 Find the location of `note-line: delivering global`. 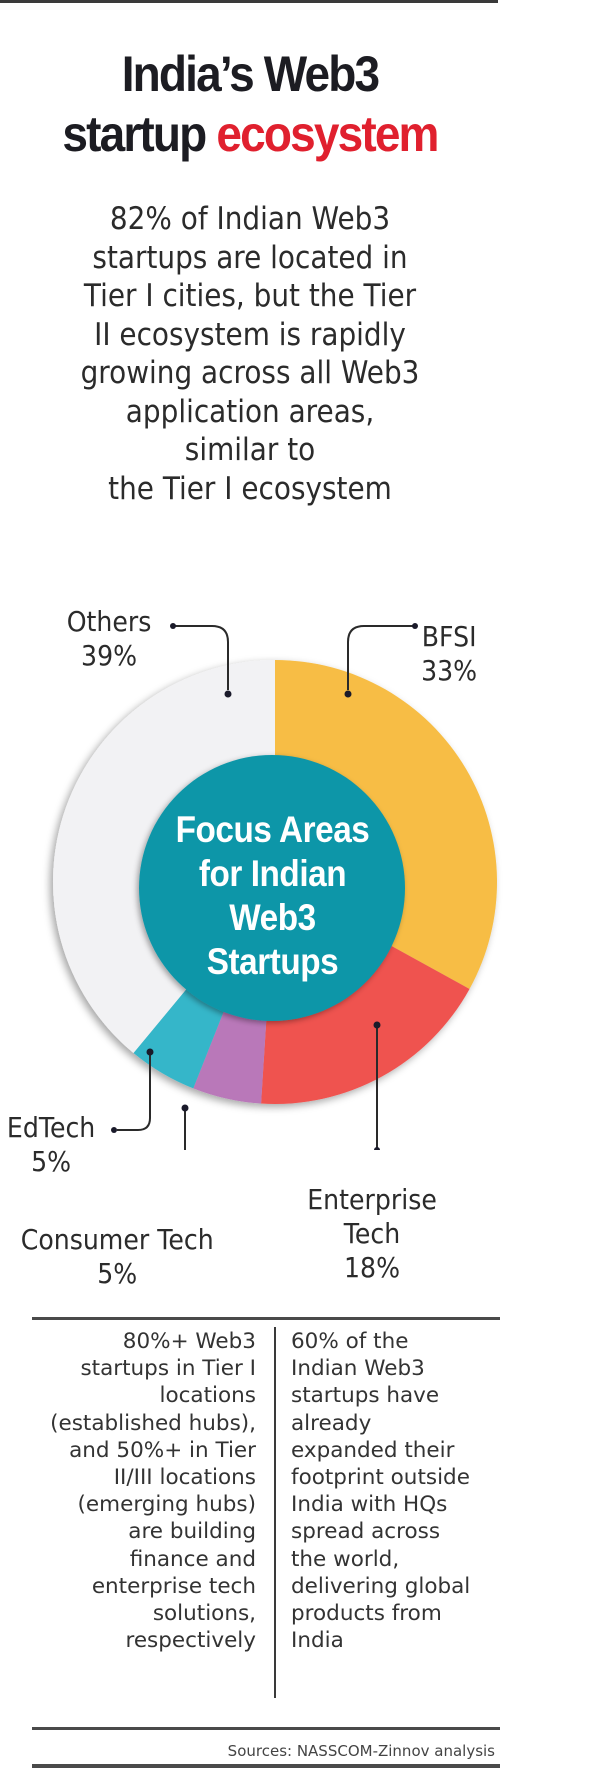

note-line: delivering global is located at coordinates (381, 1586).